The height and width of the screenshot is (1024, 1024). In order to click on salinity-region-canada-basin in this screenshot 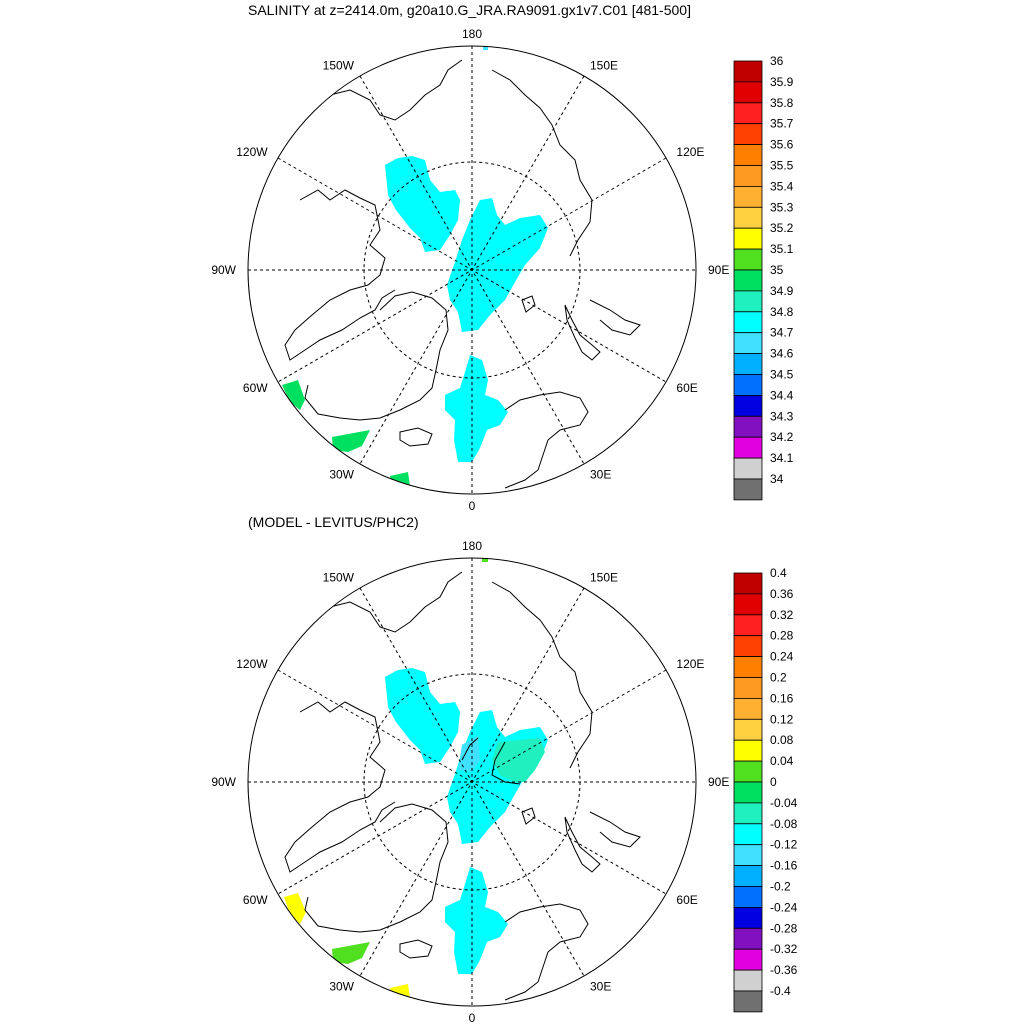, I will do `click(422, 204)`.